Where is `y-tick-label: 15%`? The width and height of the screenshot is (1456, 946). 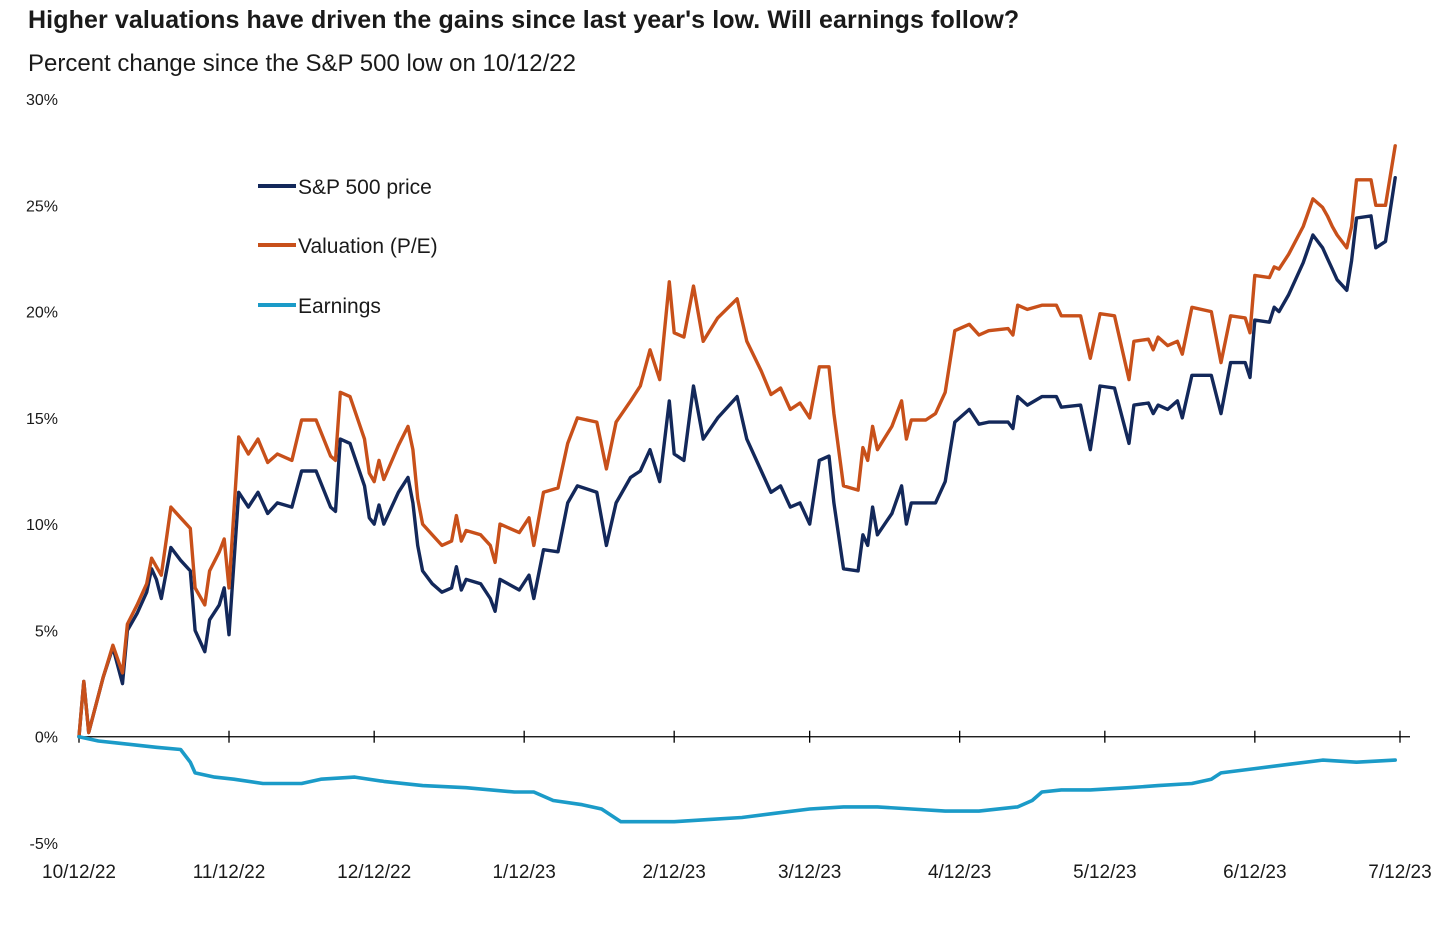
y-tick-label: 15% is located at coordinates (42, 419).